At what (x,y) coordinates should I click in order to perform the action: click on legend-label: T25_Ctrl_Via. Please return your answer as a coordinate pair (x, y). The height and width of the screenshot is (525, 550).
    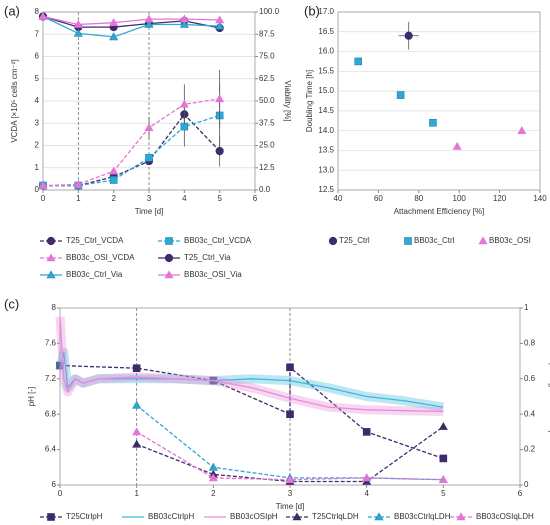
    Looking at the image, I should click on (207, 257).